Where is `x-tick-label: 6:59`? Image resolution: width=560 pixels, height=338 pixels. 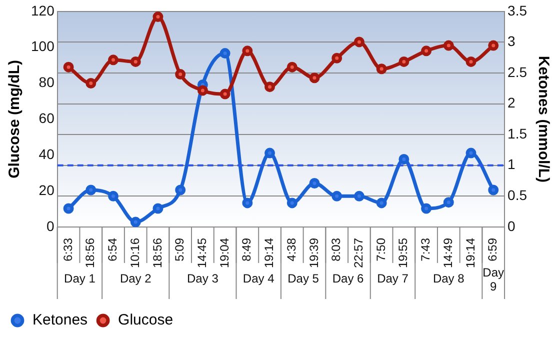
x-tick-label: 6:59 is located at coordinates (493, 250).